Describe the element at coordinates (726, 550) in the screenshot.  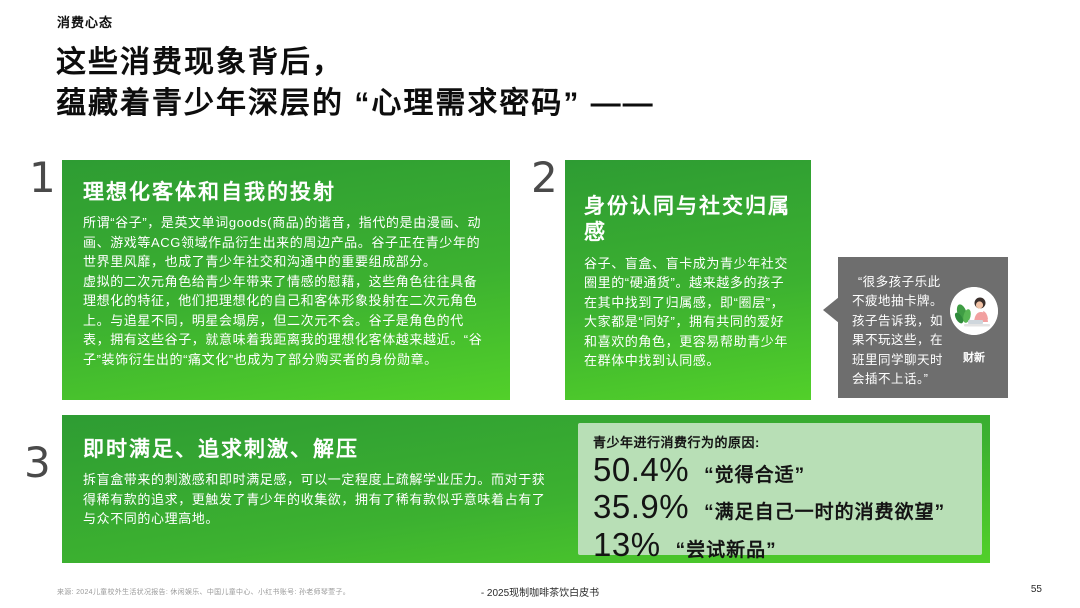
I see `stat-label: “尝试新品”` at that location.